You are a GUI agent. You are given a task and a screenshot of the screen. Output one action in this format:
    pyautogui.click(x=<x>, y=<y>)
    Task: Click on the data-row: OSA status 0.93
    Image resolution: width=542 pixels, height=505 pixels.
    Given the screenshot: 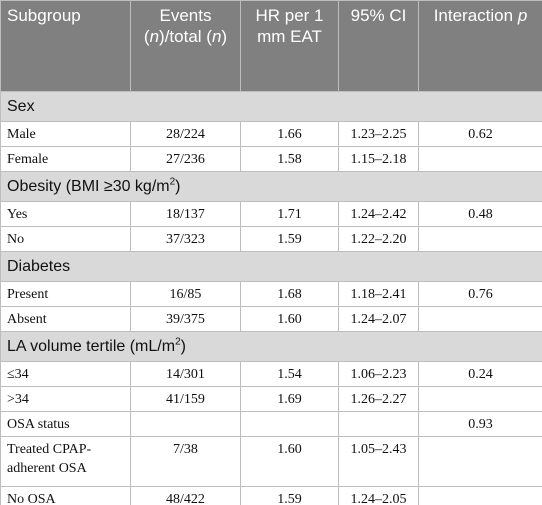 What is the action you would take?
    pyautogui.click(x=271, y=424)
    